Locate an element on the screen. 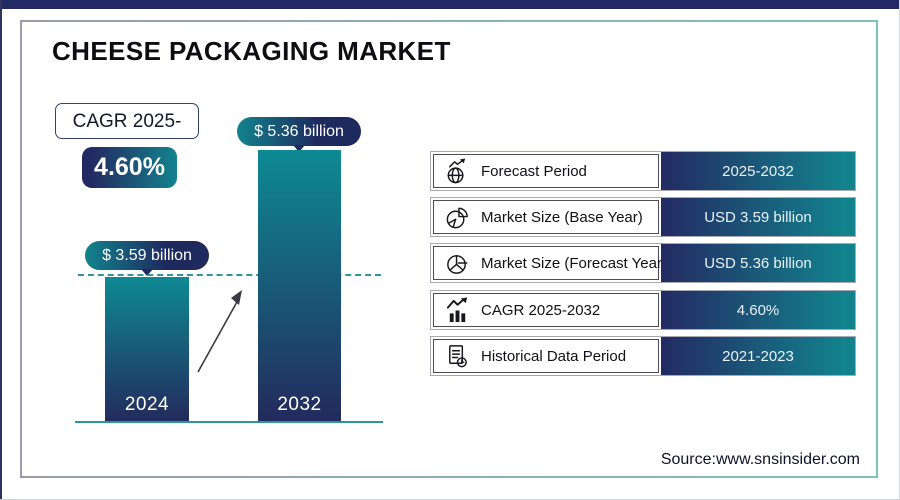  bar-year-label: 2024 is located at coordinates (147, 404).